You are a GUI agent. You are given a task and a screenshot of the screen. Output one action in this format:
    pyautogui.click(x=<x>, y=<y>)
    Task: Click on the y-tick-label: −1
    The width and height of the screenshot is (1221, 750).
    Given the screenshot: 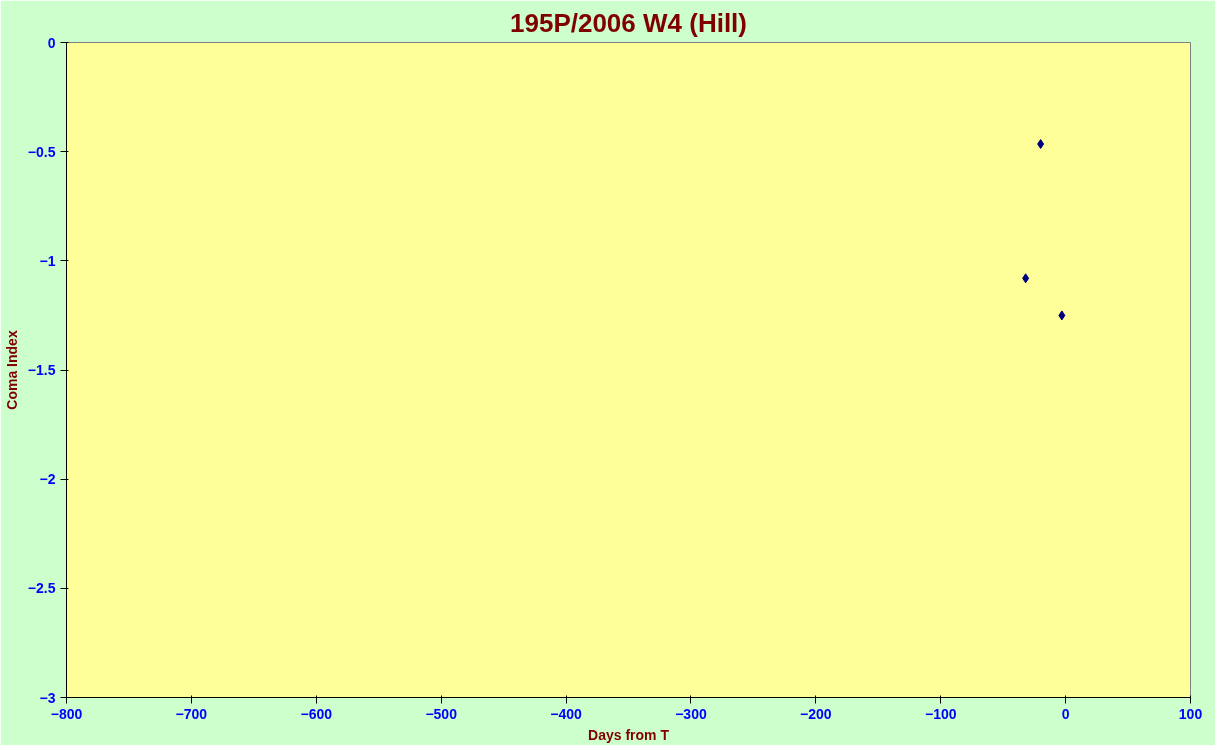 What is the action you would take?
    pyautogui.click(x=47, y=260)
    